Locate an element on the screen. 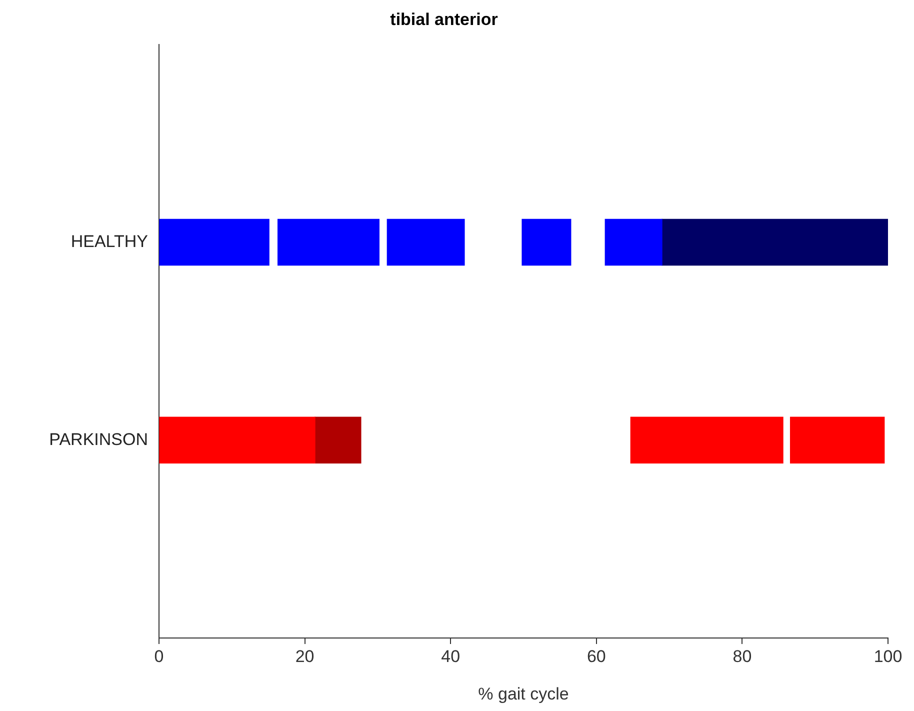 This screenshot has height=711, width=914. y-tick-label: PARKINSON is located at coordinates (98, 439).